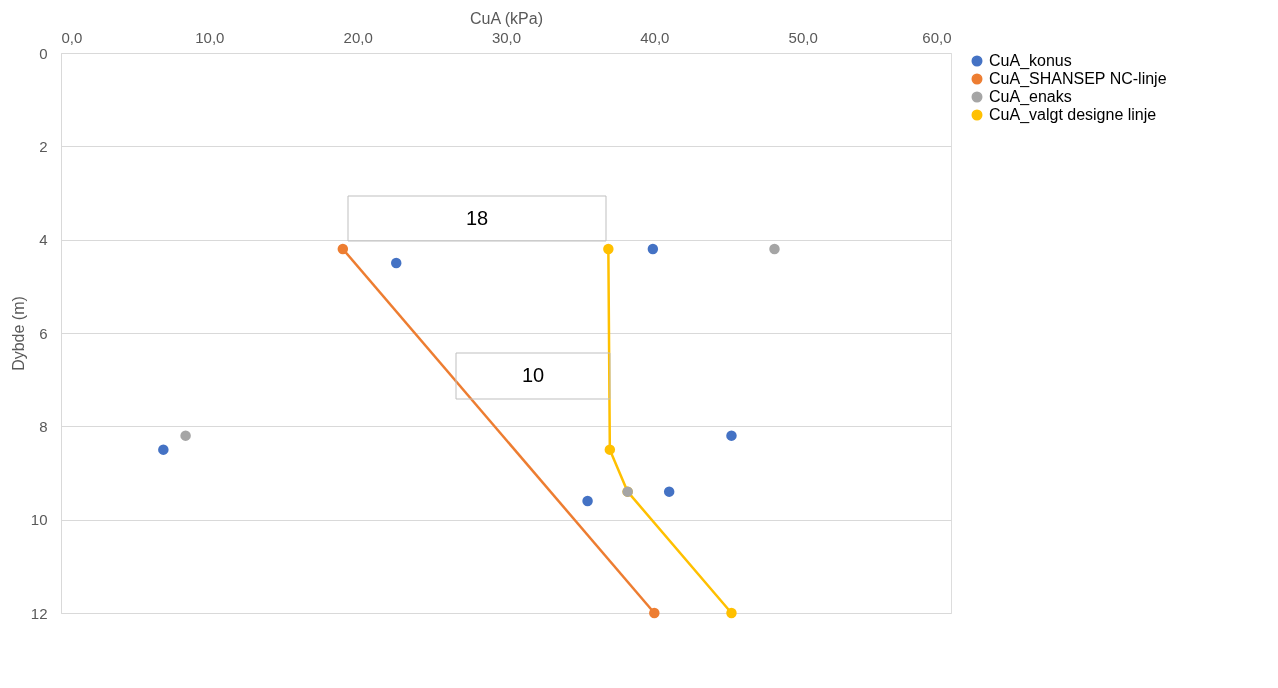 This screenshot has width=1278, height=688. What do you see at coordinates (39, 613) in the screenshot?
I see `y-tick-label: 12` at bounding box center [39, 613].